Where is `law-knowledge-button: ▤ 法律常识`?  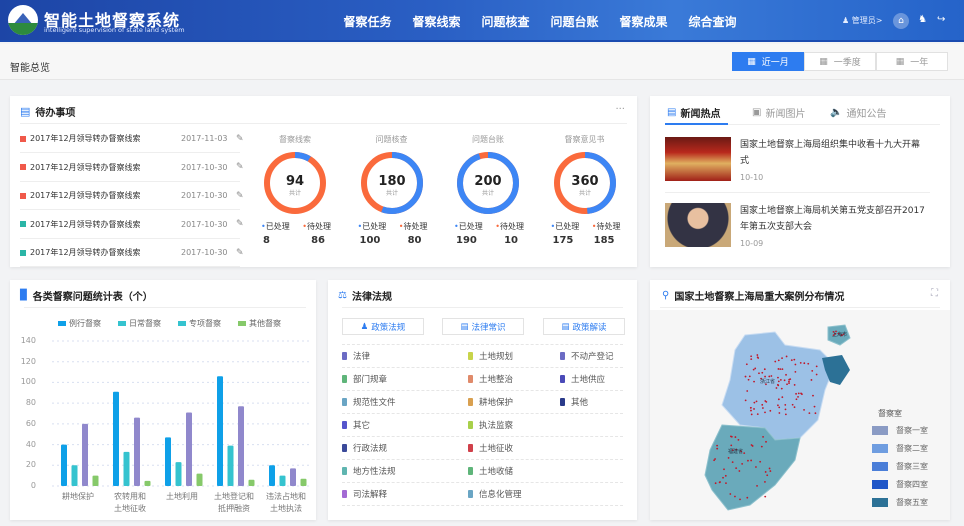
law-knowledge-button: ▤ 法律常识 is located at coordinates (483, 326).